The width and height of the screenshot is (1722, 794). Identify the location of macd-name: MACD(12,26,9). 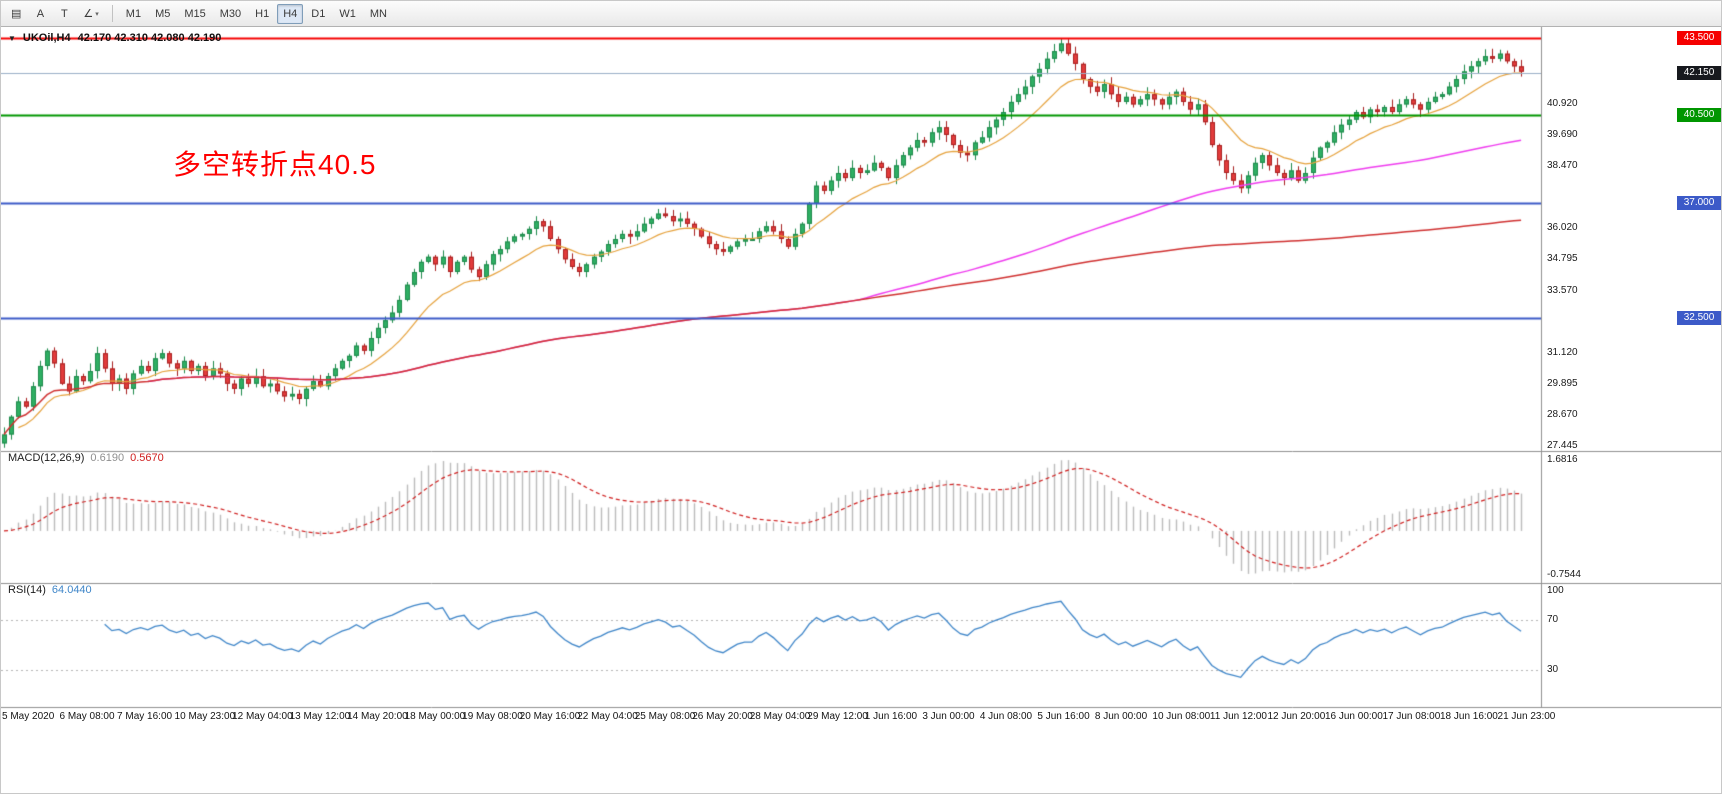
(46, 458).